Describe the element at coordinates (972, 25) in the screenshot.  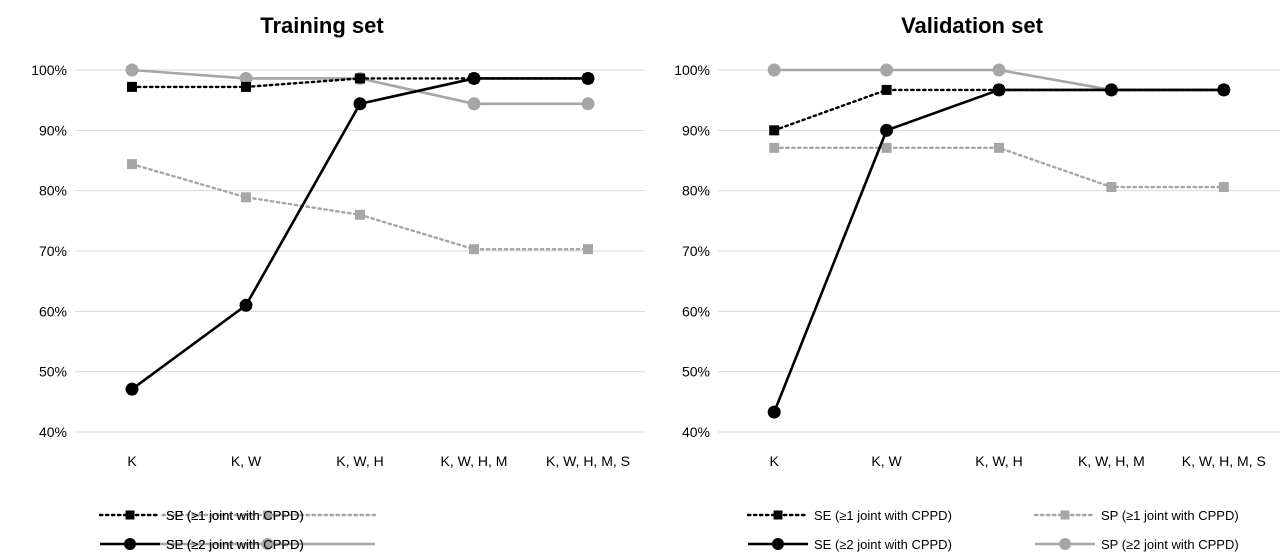
I see `chart-title: Validation set` at that location.